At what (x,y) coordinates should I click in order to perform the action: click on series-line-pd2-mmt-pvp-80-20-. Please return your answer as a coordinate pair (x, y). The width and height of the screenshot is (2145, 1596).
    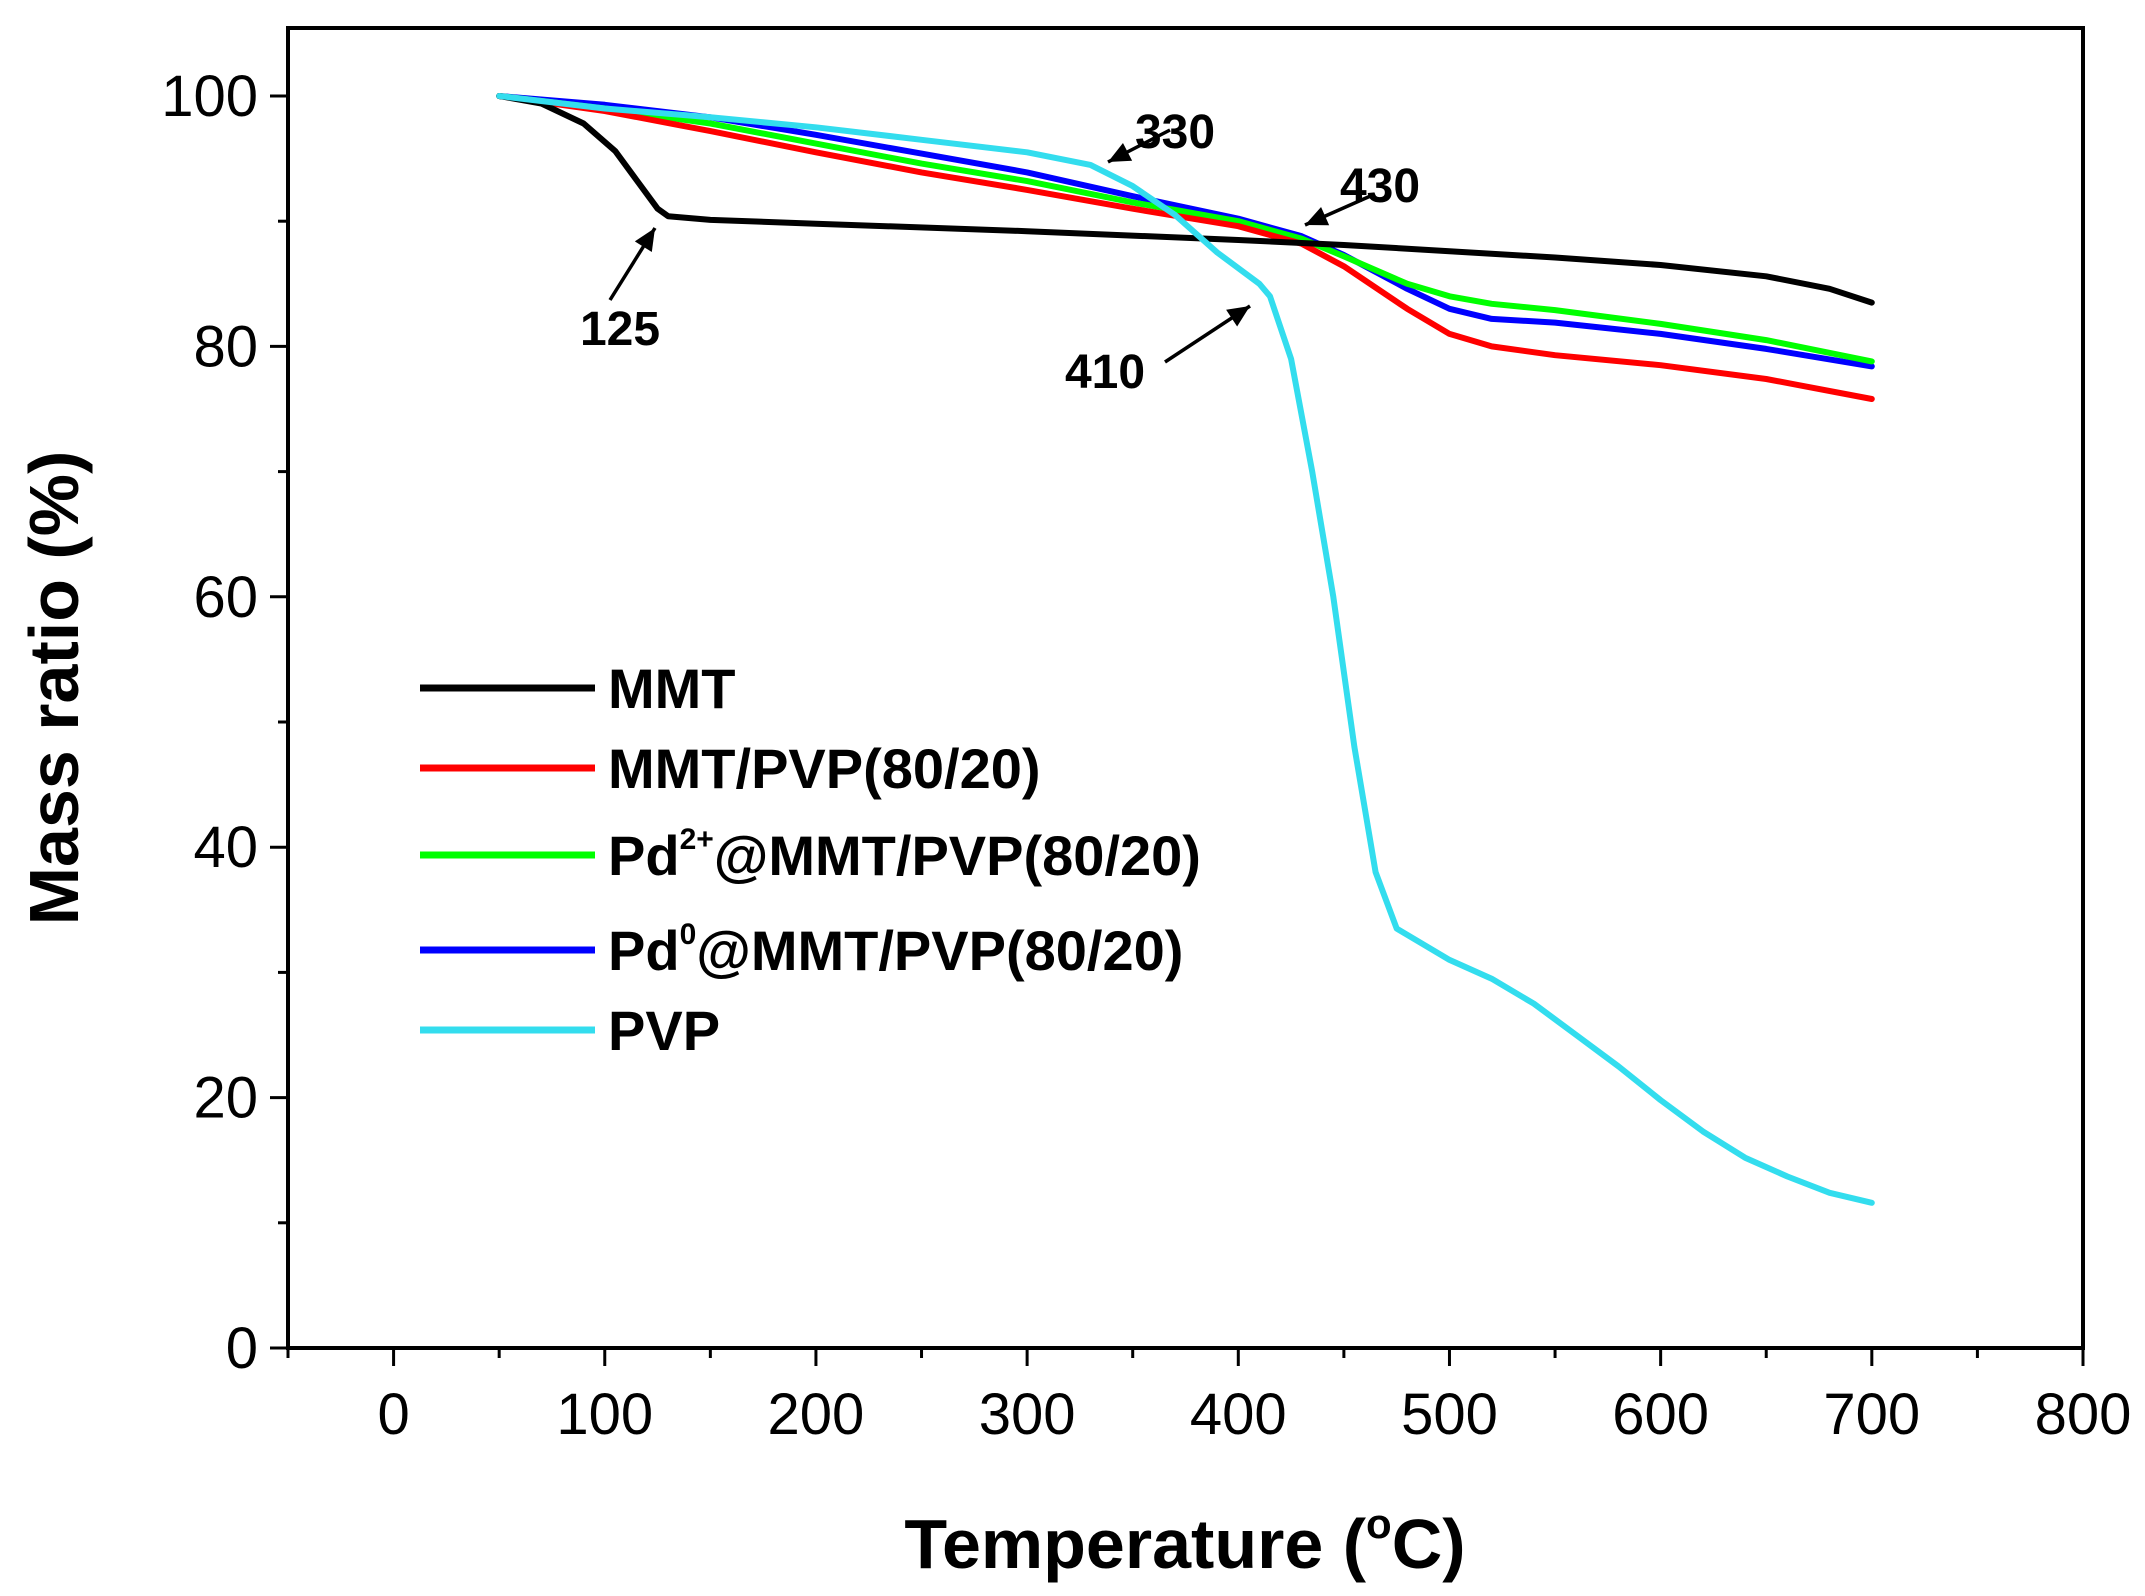
    Looking at the image, I should click on (1185, 229).